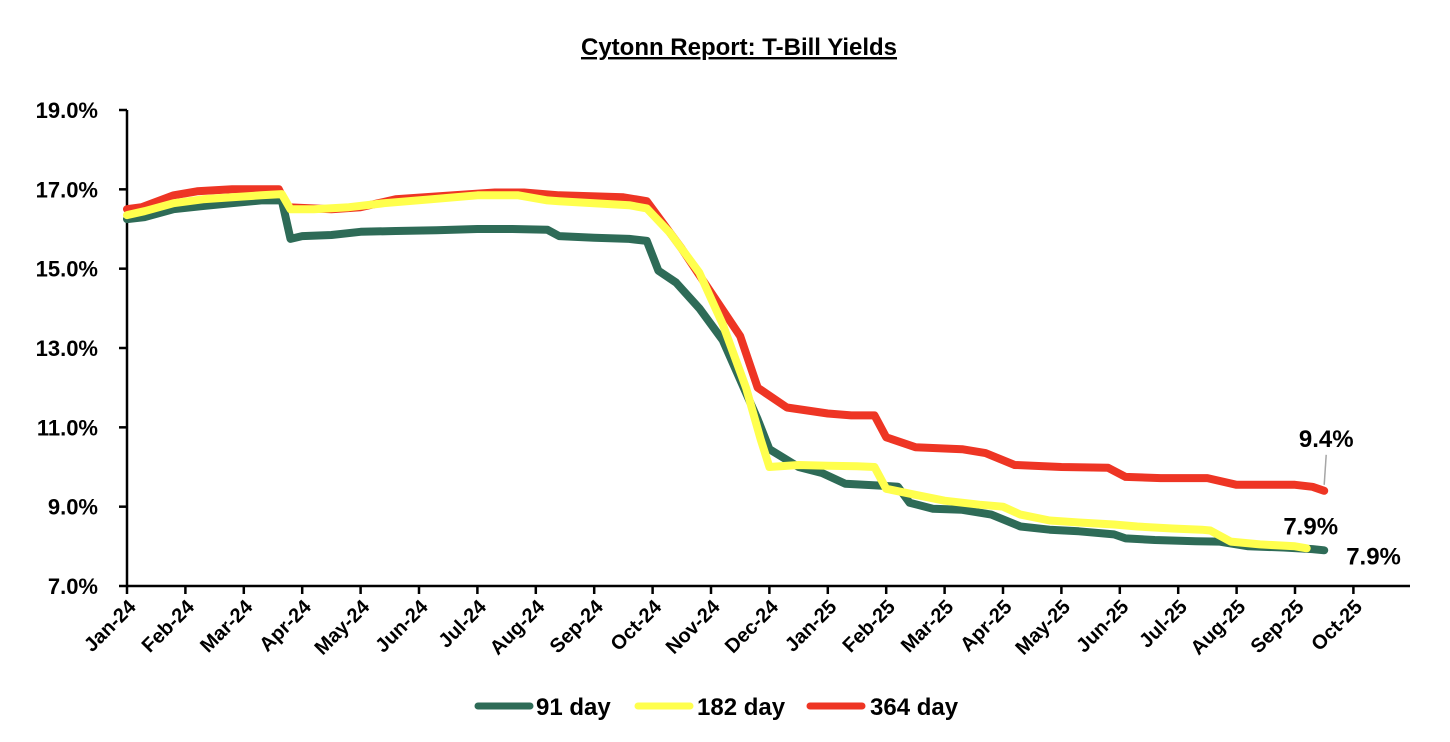 This screenshot has width=1450, height=742. I want to click on x-tick-label: Jul-24, so click(462, 623).